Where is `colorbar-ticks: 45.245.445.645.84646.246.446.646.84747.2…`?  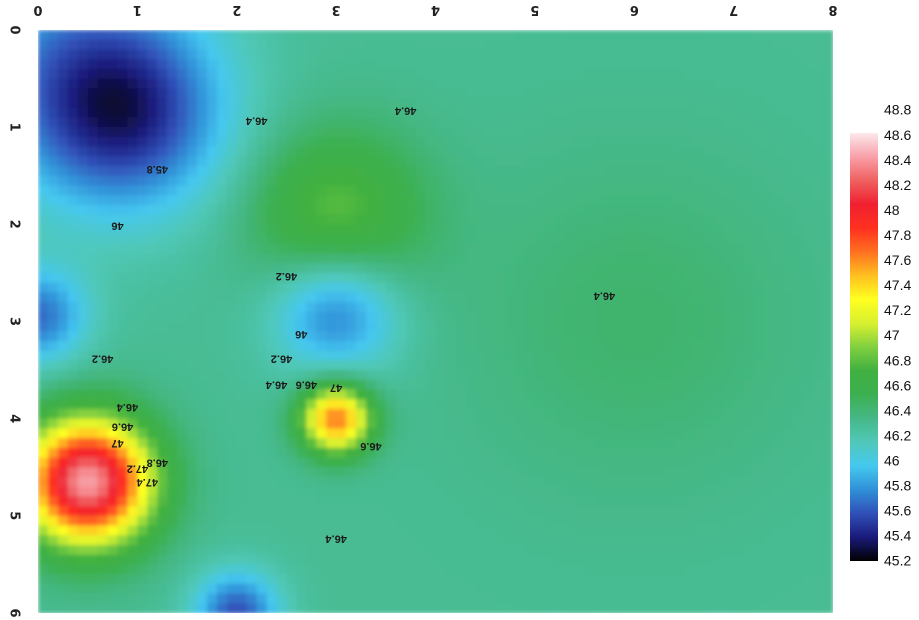 colorbar-ticks: 45.245.445.645.84646.246.446.646.84747.2… is located at coordinates (897, 335).